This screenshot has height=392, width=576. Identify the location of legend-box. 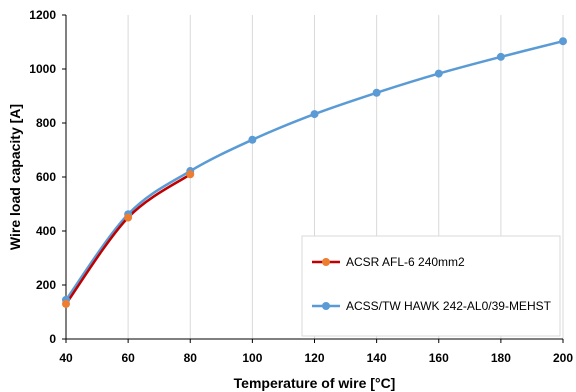
(431, 286).